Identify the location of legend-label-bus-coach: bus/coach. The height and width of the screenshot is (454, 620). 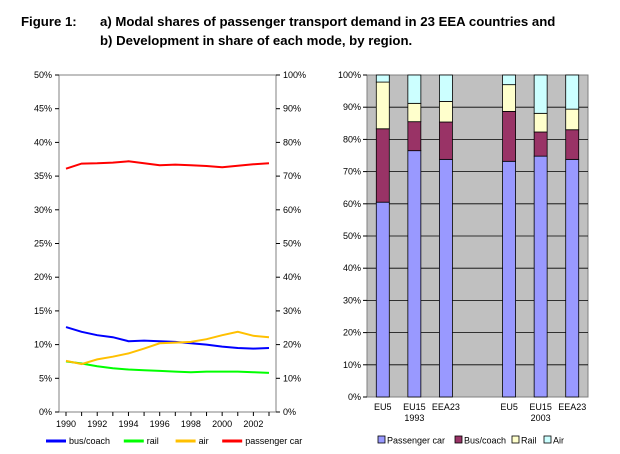
(89, 441).